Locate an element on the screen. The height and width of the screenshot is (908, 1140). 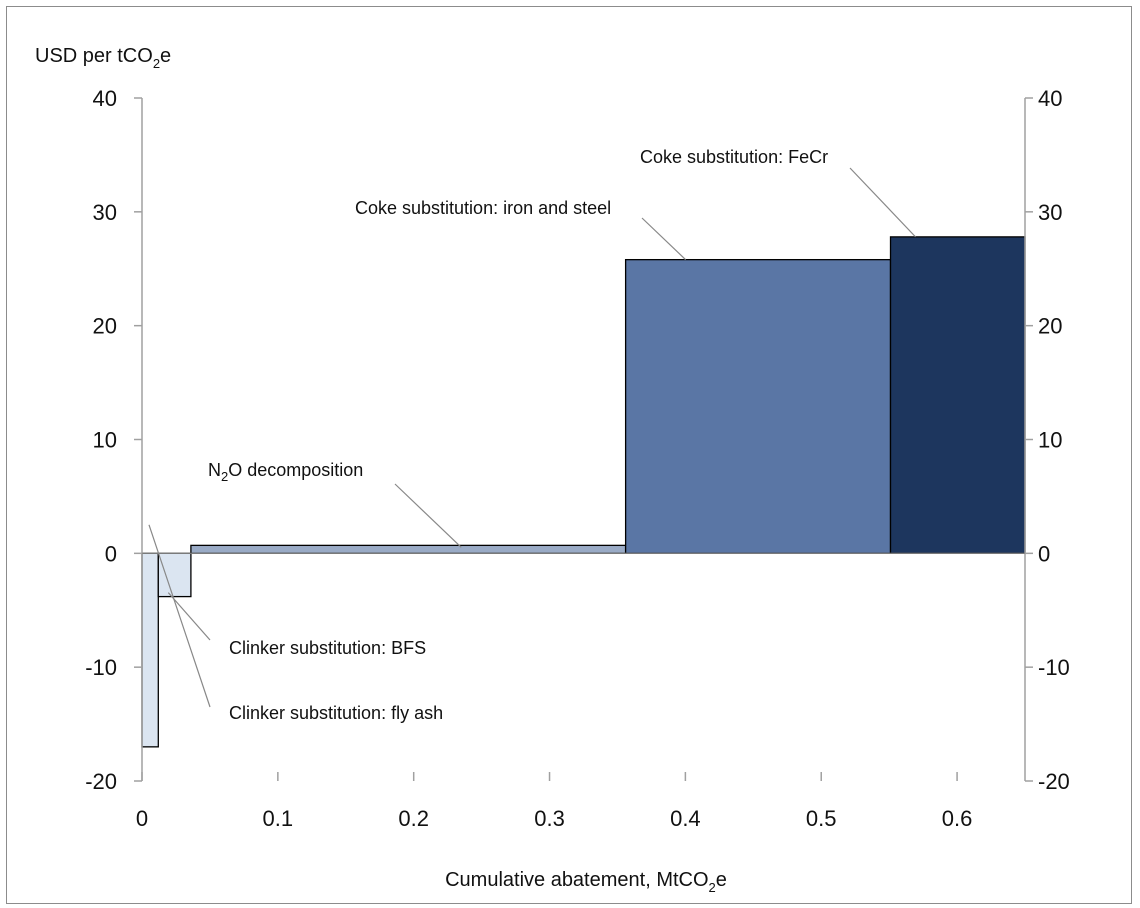
y-tick-label-right-5: -10 is located at coordinates (1054, 667).